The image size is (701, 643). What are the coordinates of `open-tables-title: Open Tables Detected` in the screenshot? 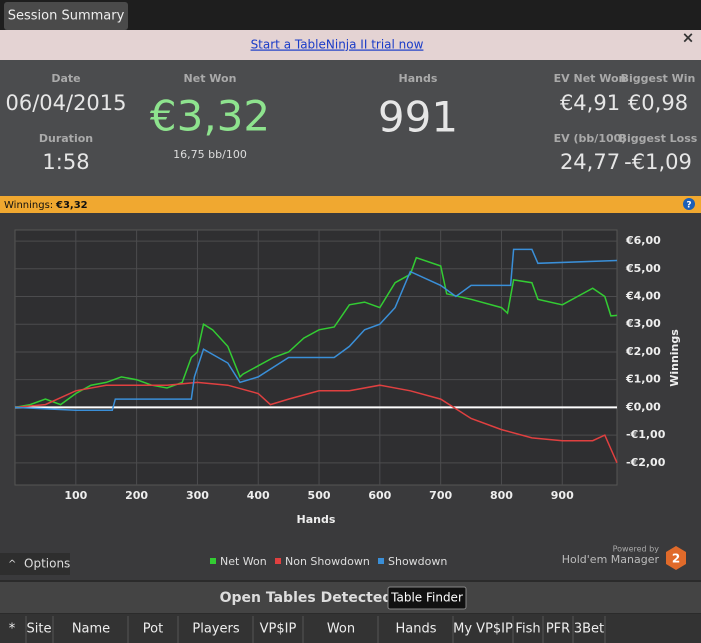 It's located at (306, 598).